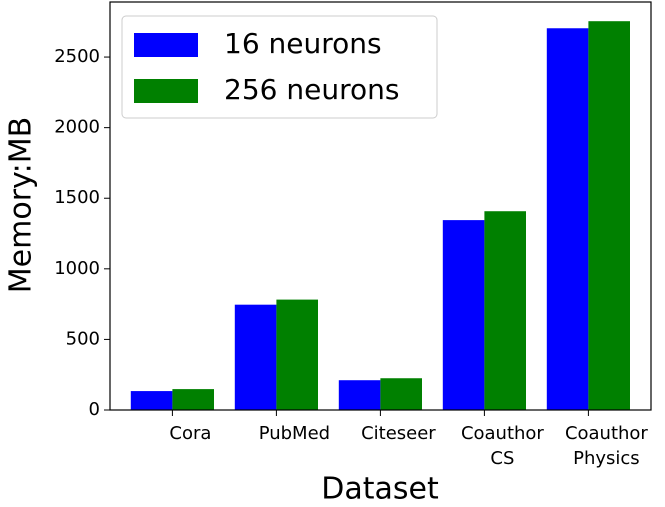 Image resolution: width=665 pixels, height=507 pixels. I want to click on y-tick-label: 500, so click(83, 338).